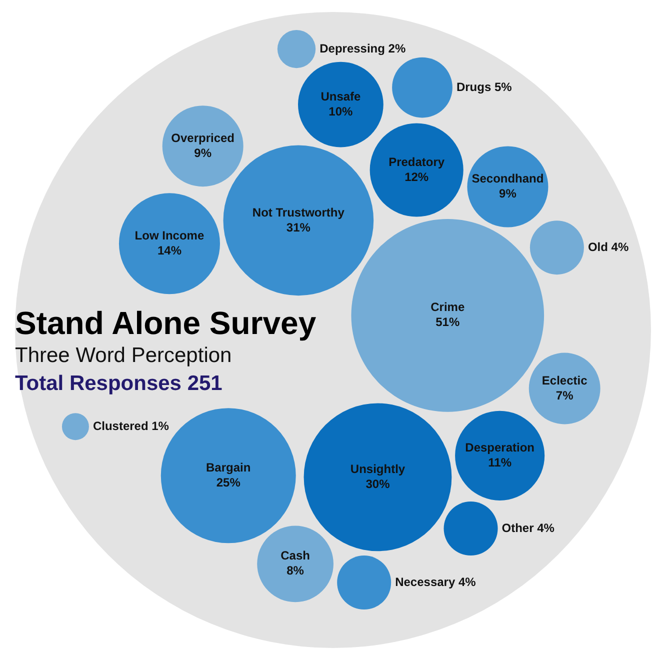  What do you see at coordinates (295, 555) in the screenshot?
I see `category-label: Cash` at bounding box center [295, 555].